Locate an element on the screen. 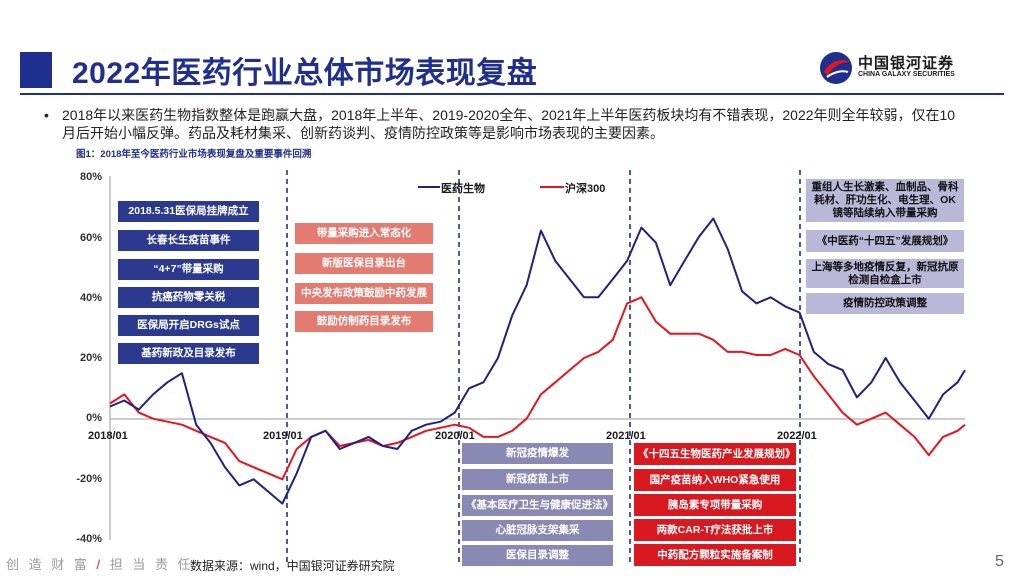 The width and height of the screenshot is (1024, 576). x-tick-label: 2019/01 is located at coordinates (283, 436).